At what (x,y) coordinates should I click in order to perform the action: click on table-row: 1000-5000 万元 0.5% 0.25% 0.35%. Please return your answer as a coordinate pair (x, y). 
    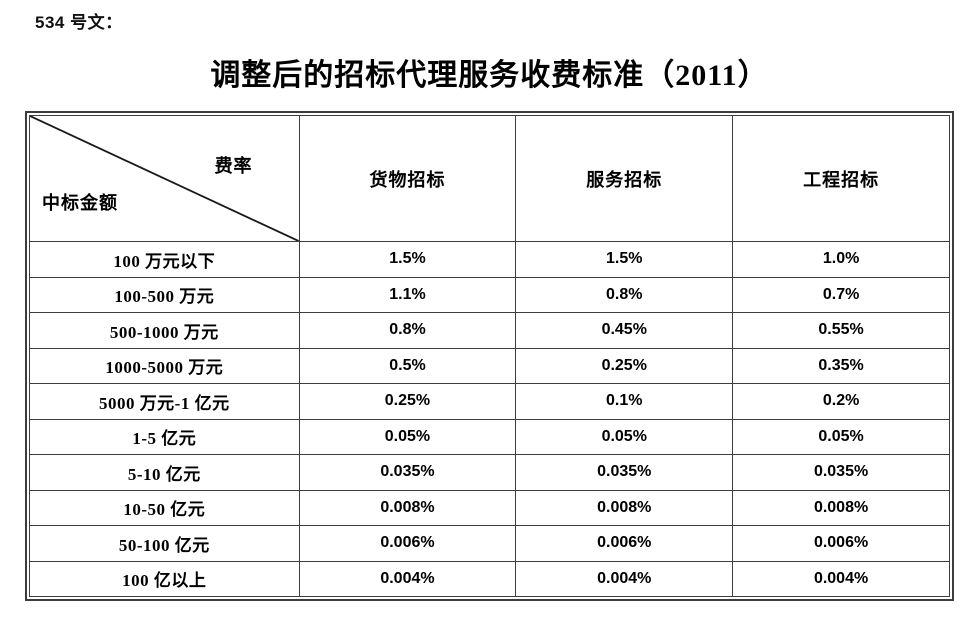
    Looking at the image, I should click on (489, 365).